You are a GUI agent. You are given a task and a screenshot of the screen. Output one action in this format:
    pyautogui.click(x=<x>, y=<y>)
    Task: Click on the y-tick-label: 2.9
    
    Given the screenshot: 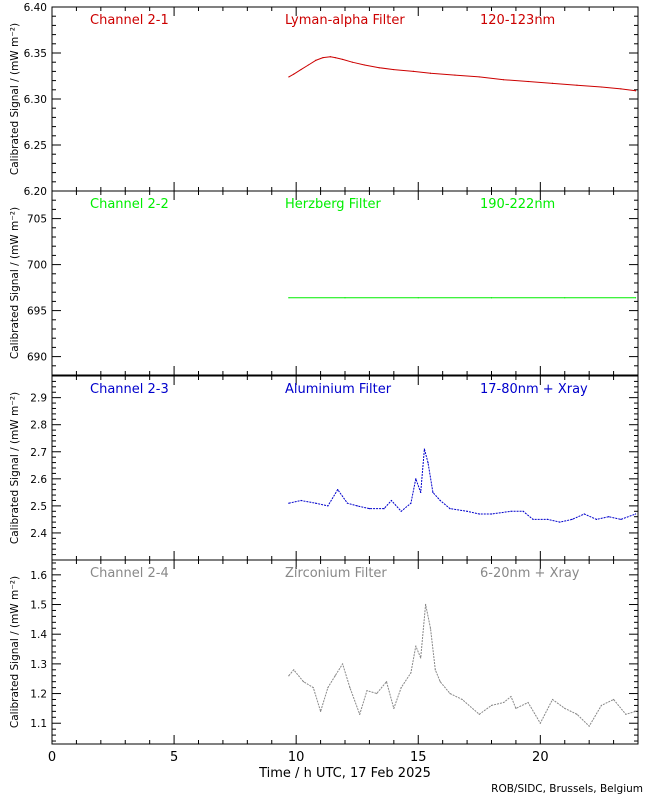 What is the action you would take?
    pyautogui.click(x=38, y=399)
    